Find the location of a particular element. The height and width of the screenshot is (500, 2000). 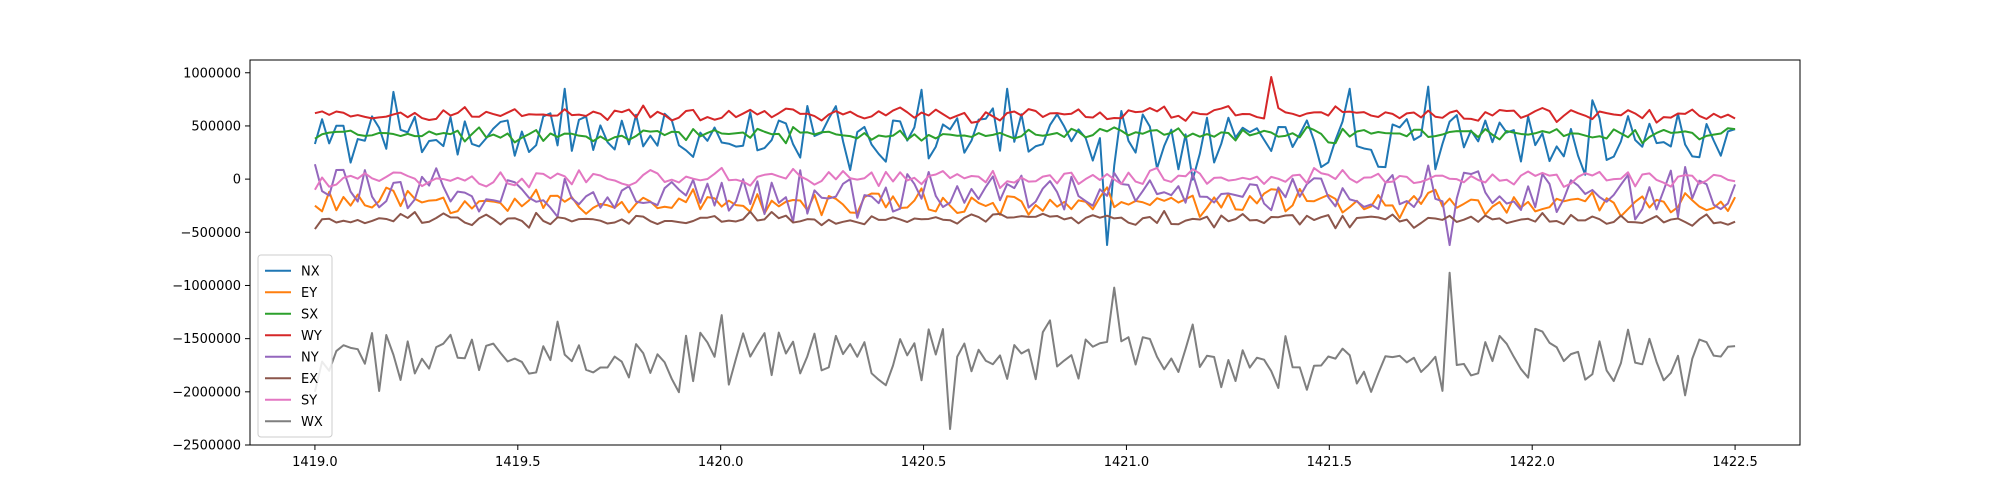

x-tick-label: 1419.5 is located at coordinates (518, 462).